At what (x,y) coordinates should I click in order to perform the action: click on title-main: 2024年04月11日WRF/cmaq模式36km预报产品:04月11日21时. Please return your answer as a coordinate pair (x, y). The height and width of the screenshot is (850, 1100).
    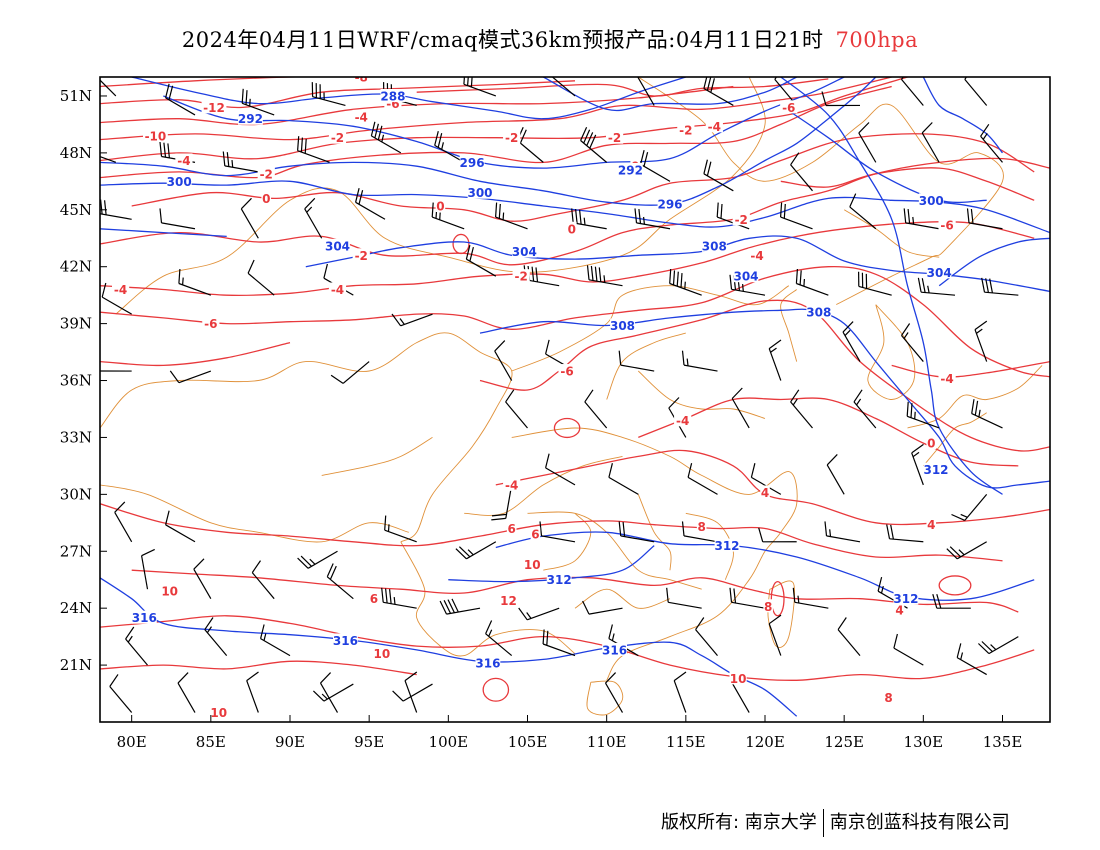
    Looking at the image, I should click on (502, 40).